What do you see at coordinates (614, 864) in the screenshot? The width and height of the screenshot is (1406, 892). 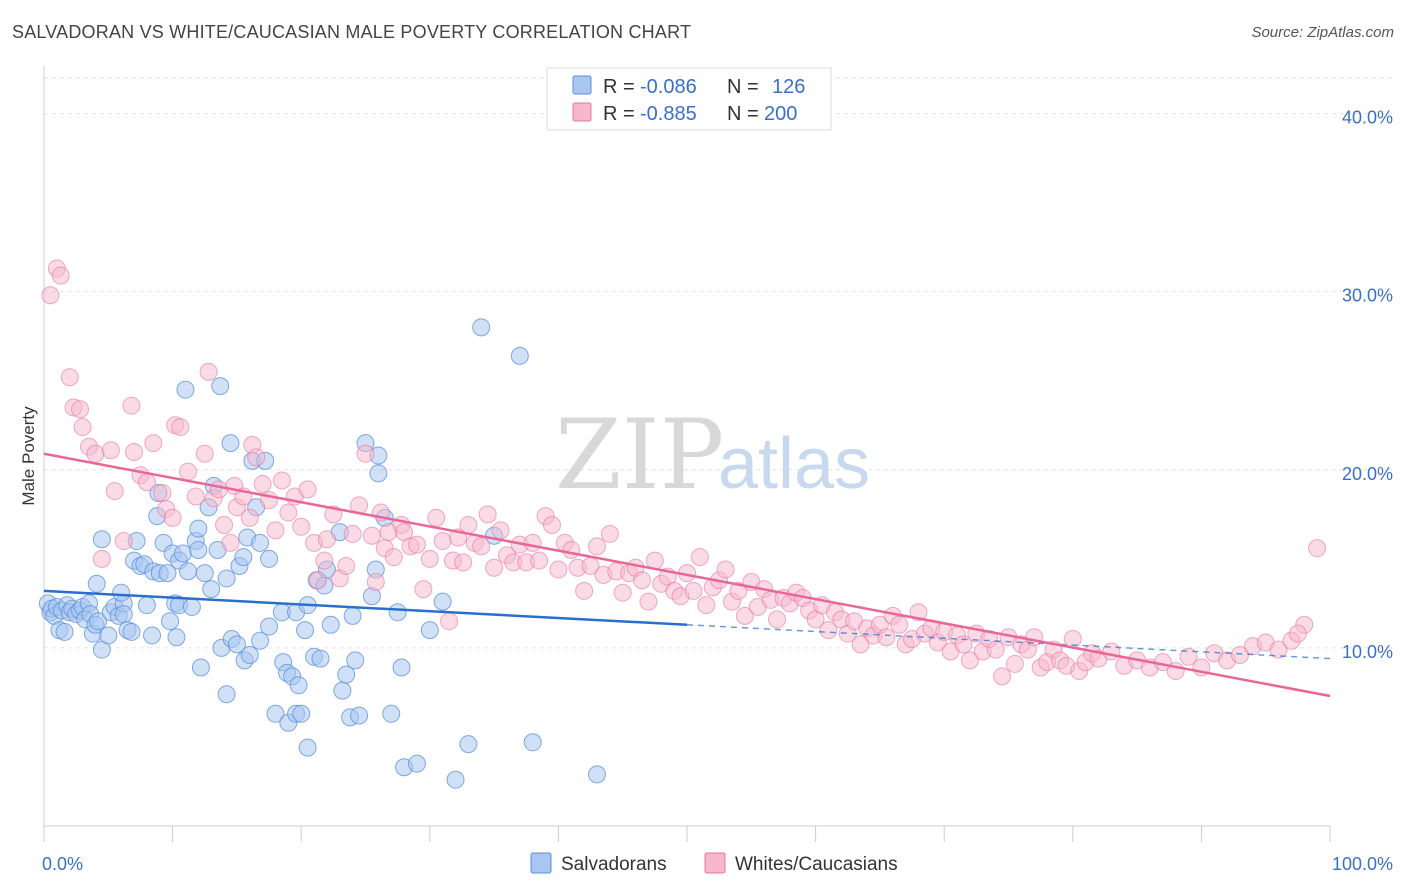 I see `bottom-legend-label-salvadorans: Salvadorans` at bounding box center [614, 864].